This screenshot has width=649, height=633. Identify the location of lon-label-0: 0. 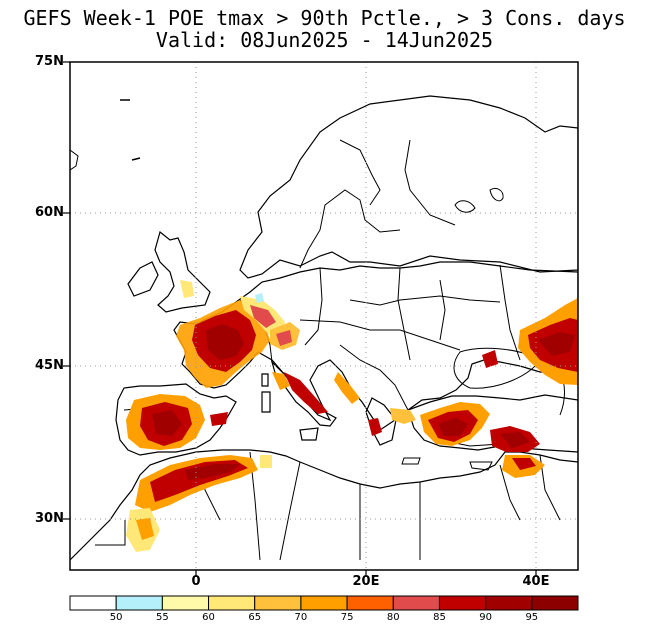
(196, 581).